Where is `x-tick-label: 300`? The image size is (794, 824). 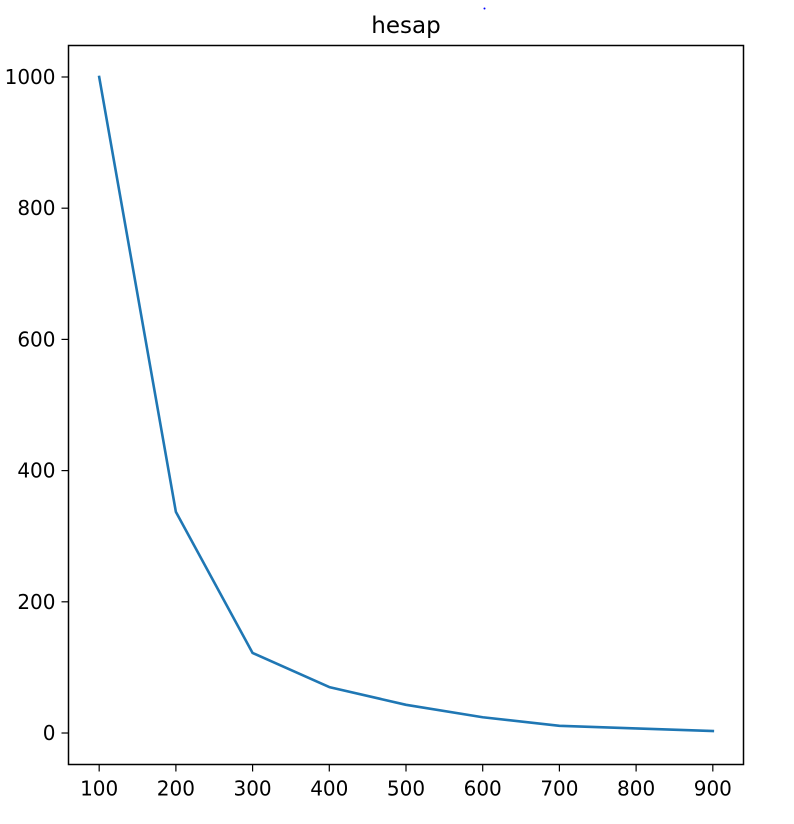 x-tick-label: 300 is located at coordinates (252, 789).